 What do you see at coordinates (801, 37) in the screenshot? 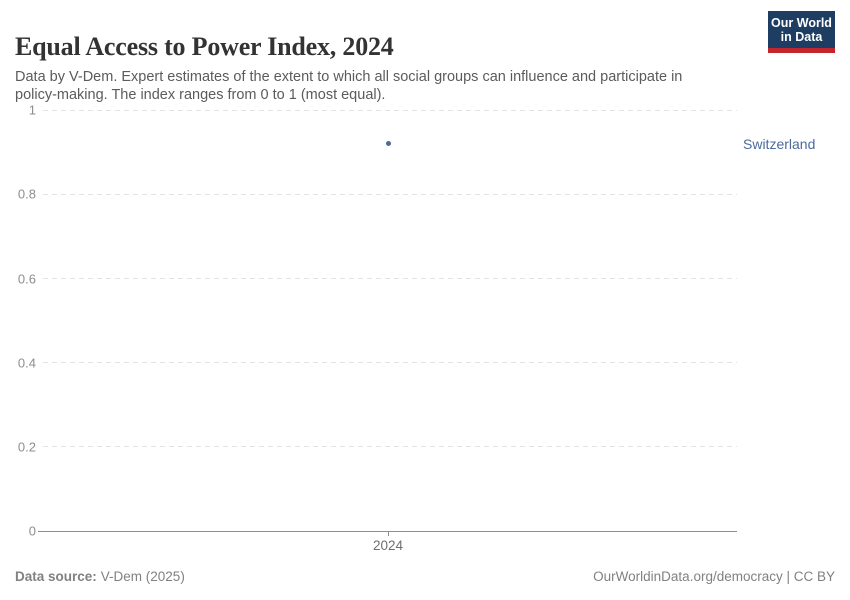
I see `owid-logo-line2: in Data` at bounding box center [801, 37].